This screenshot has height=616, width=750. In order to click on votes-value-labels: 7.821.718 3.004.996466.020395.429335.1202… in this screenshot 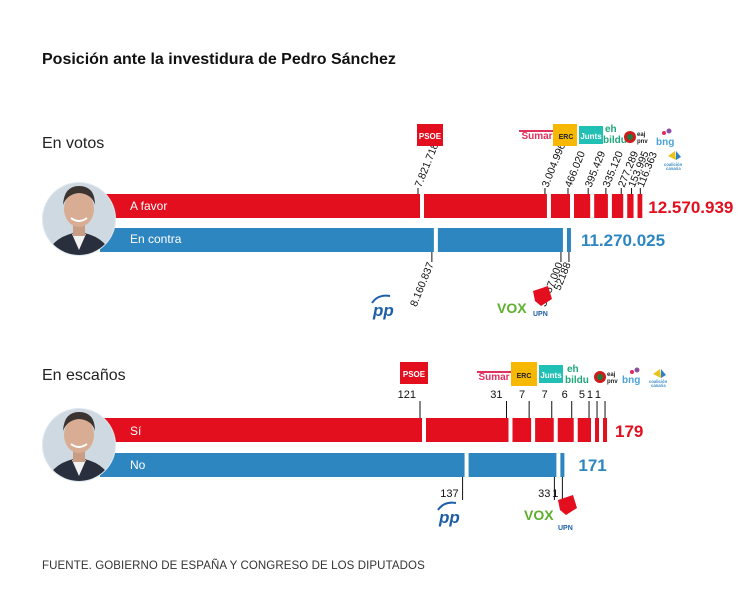, I will do `click(534, 224)`.